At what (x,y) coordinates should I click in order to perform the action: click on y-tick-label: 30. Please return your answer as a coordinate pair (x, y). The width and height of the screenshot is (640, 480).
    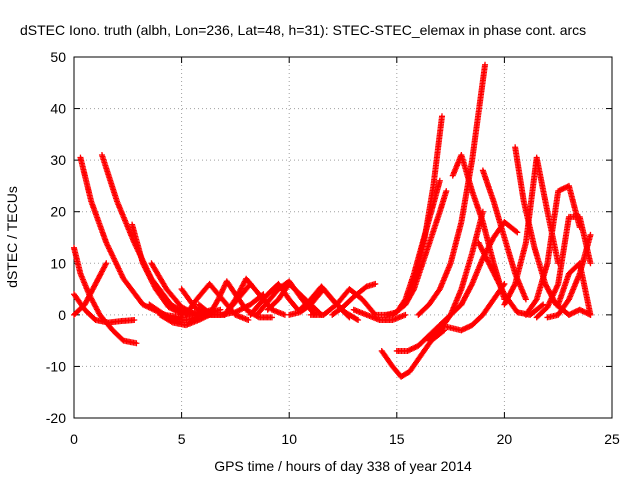
    Looking at the image, I should click on (58, 160).